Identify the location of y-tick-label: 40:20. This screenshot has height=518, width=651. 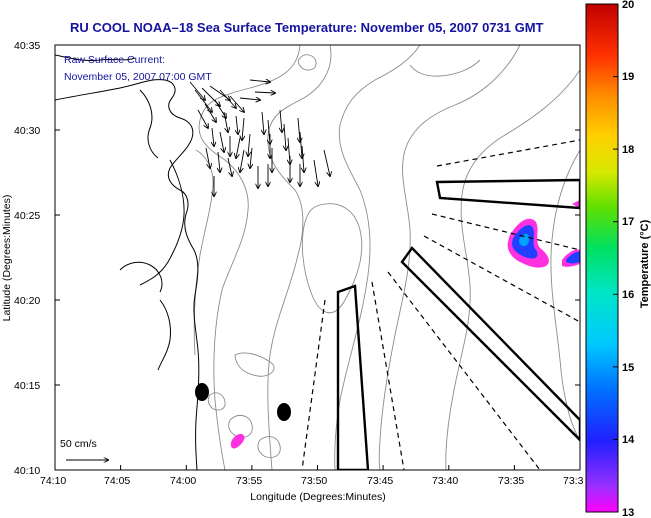
(27, 301).